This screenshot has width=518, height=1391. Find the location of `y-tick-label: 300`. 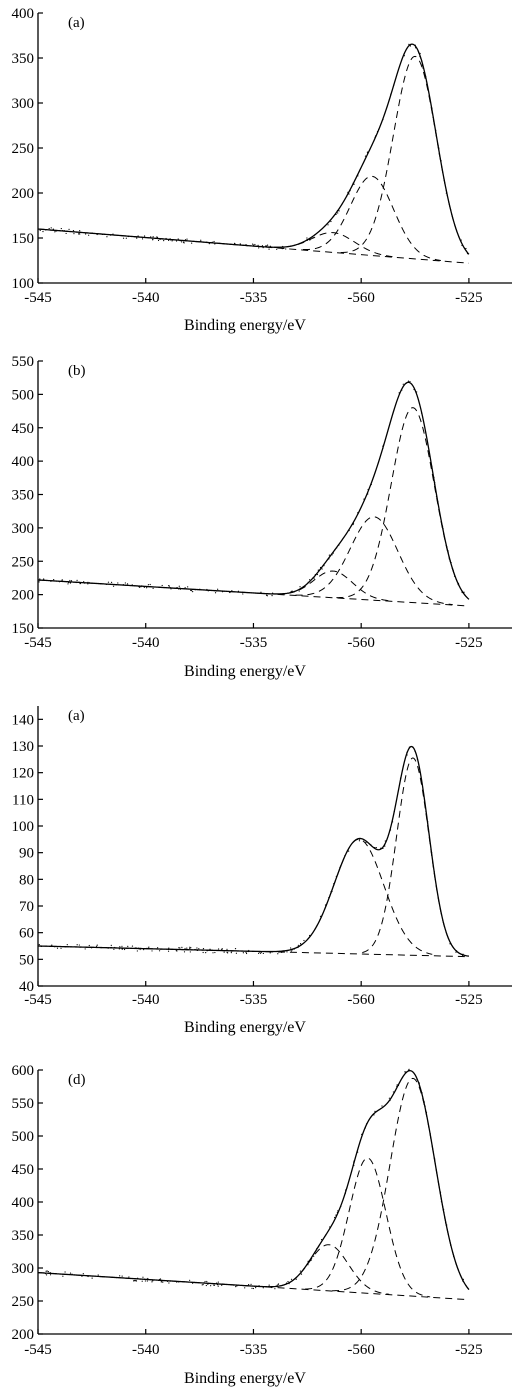

y-tick-label: 300 is located at coordinates (23, 529).